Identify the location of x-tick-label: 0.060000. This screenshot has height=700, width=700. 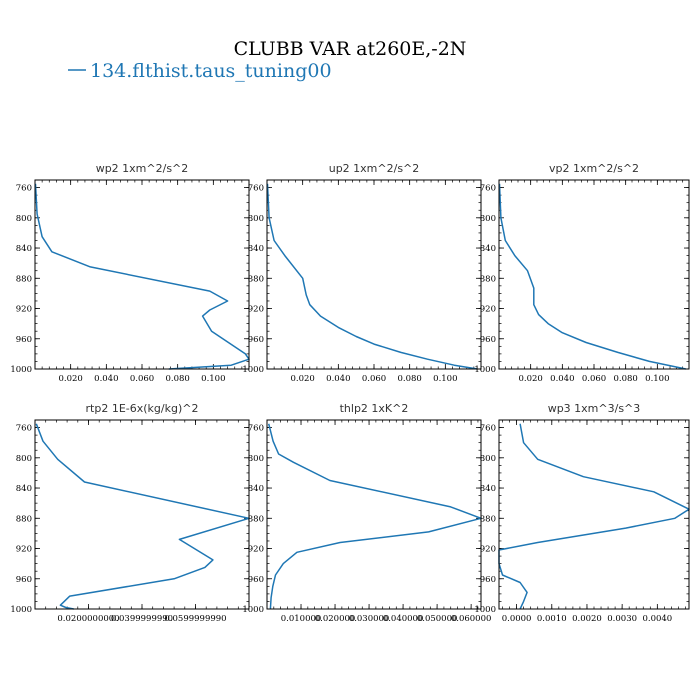
(471, 619).